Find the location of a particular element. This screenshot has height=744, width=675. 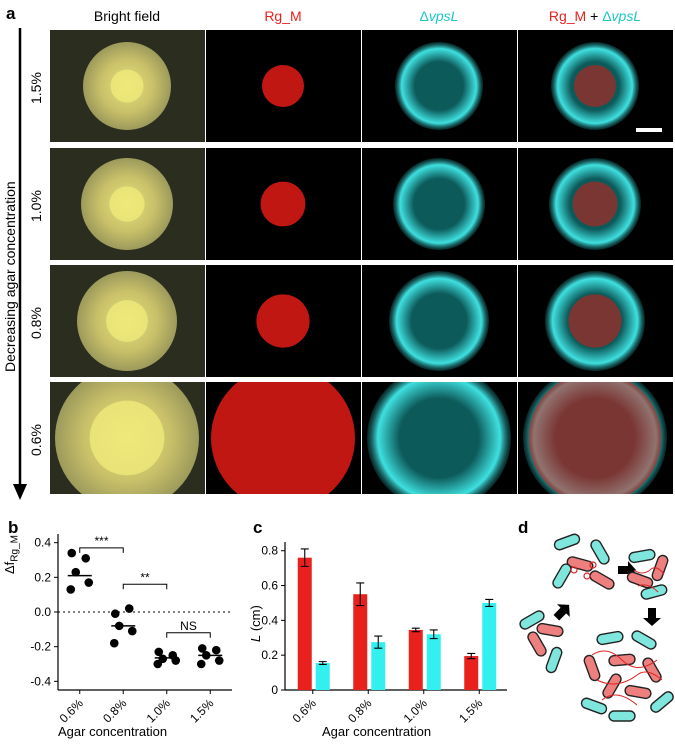

panel-c-bar-chart: 0 0.2 0.4 0.6 0.8 0.6% 0.8% 1.0% 1.5% is located at coordinates (384, 633).